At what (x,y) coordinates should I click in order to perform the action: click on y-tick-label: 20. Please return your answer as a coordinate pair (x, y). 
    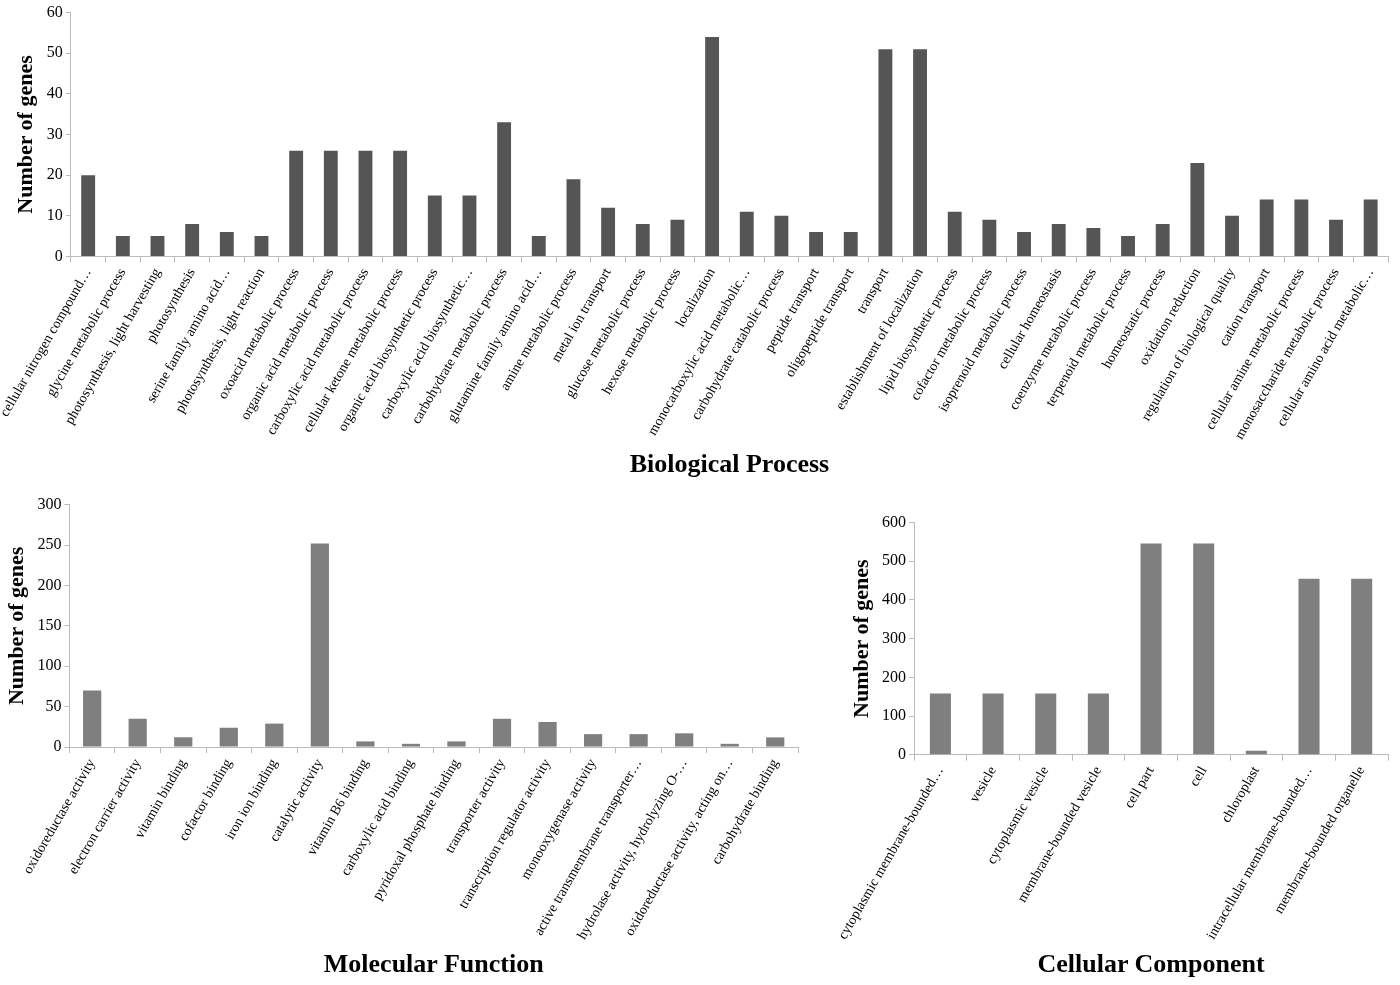
    Looking at the image, I should click on (54, 174).